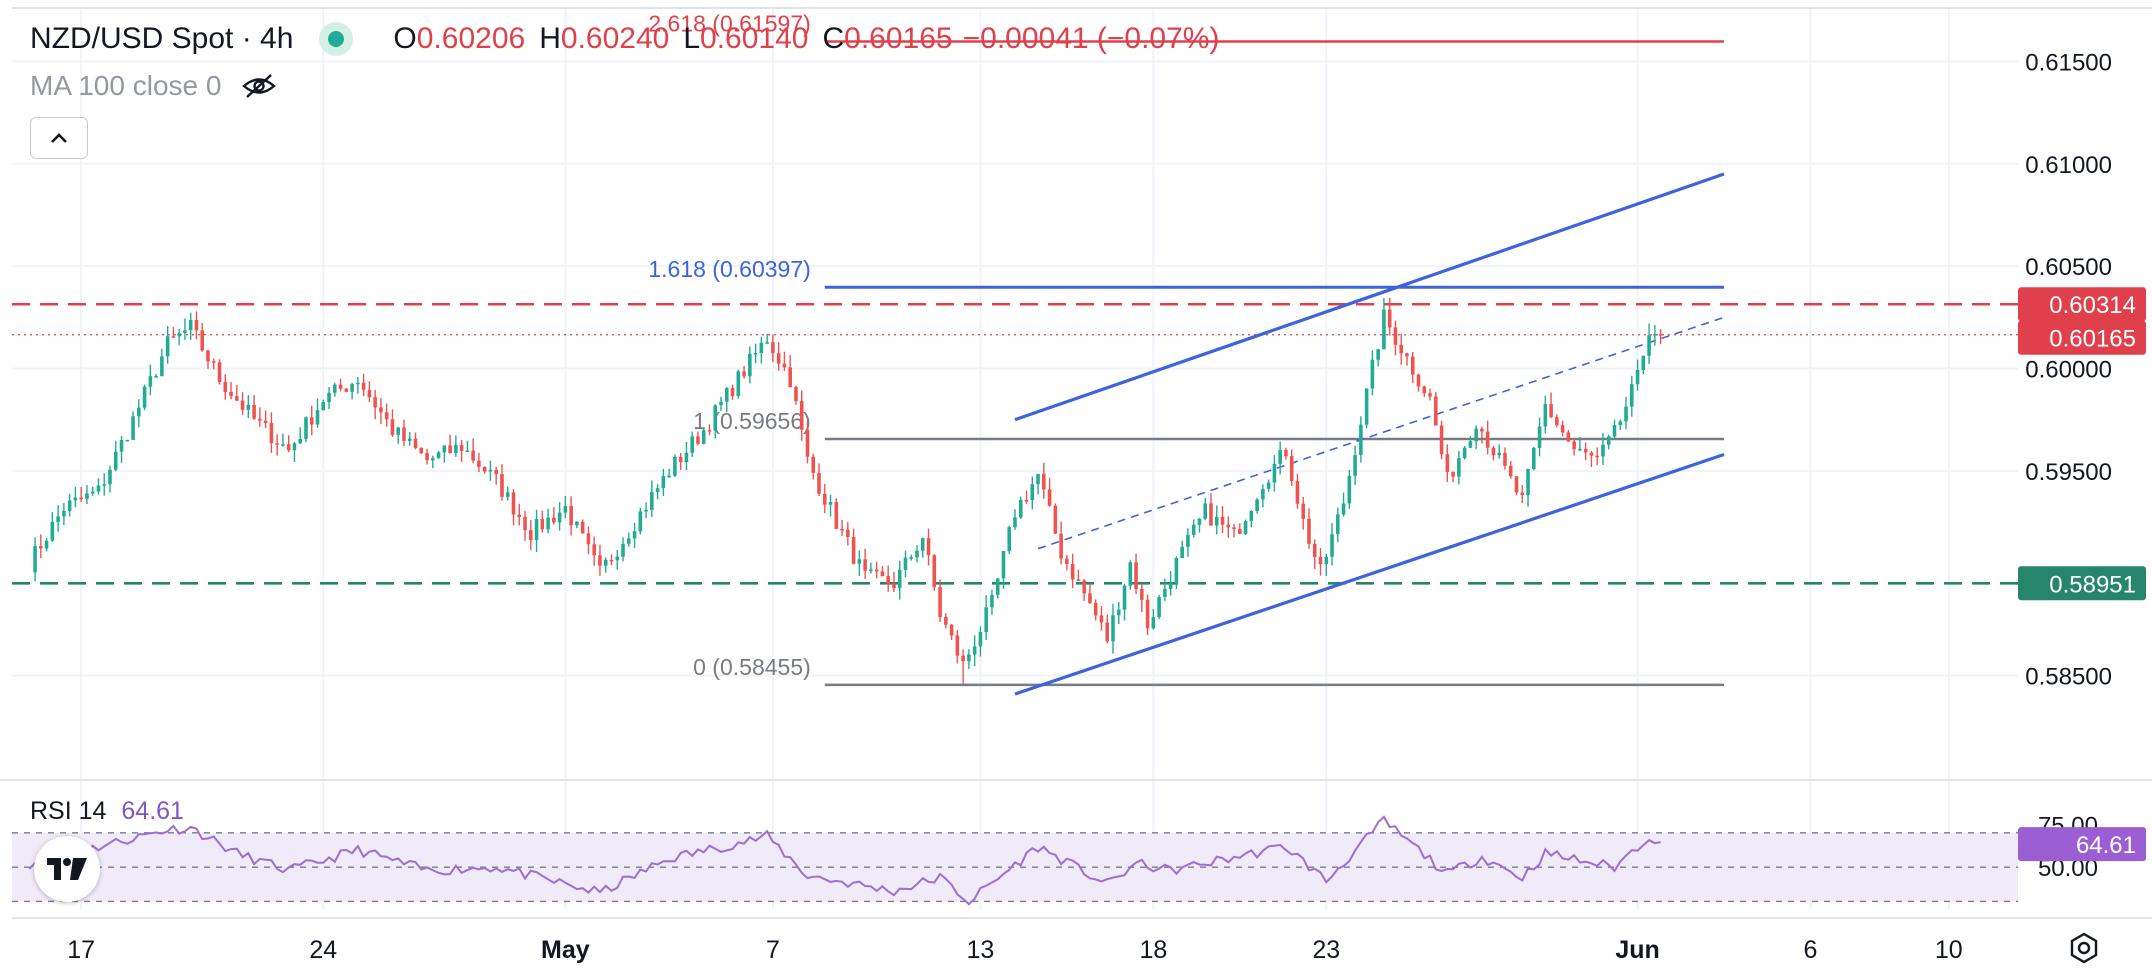 This screenshot has width=2152, height=974. What do you see at coordinates (729, 269) in the screenshot?
I see `fib-label-1.618: 1.618 (0.60397)` at bounding box center [729, 269].